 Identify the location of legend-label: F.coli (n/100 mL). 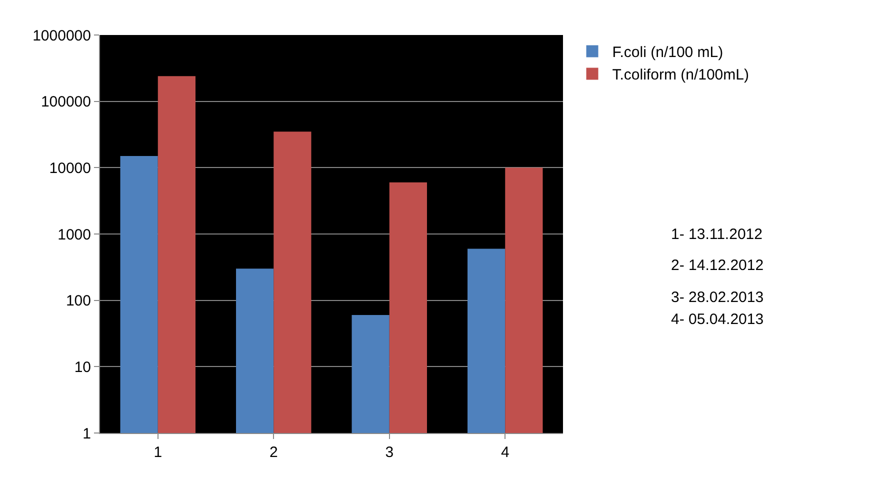
(668, 53).